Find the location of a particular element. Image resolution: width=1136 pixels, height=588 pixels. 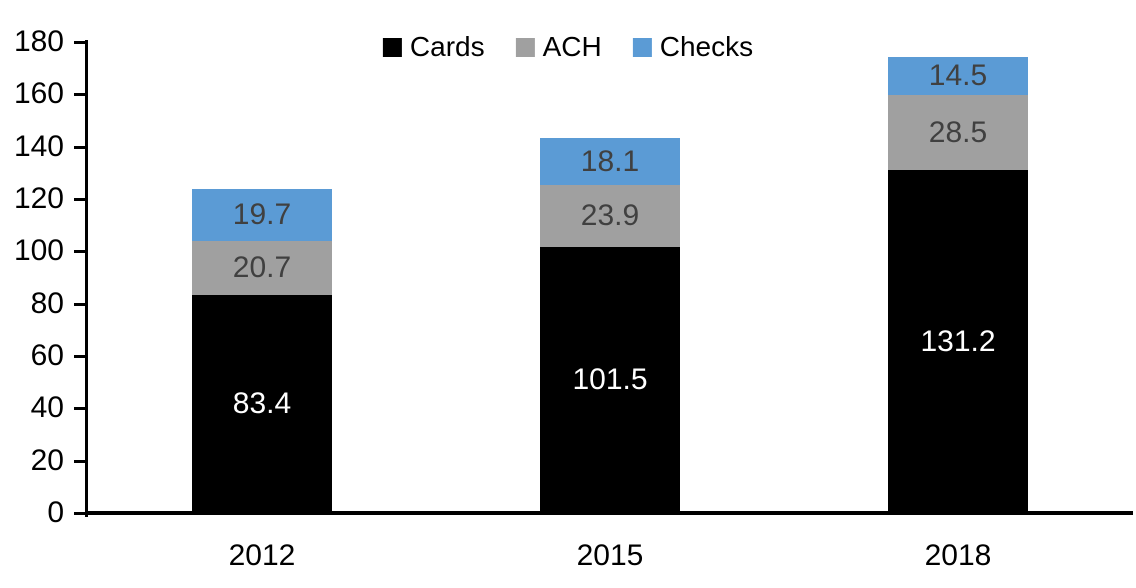

legend-item-cards: Cards is located at coordinates (433, 46).